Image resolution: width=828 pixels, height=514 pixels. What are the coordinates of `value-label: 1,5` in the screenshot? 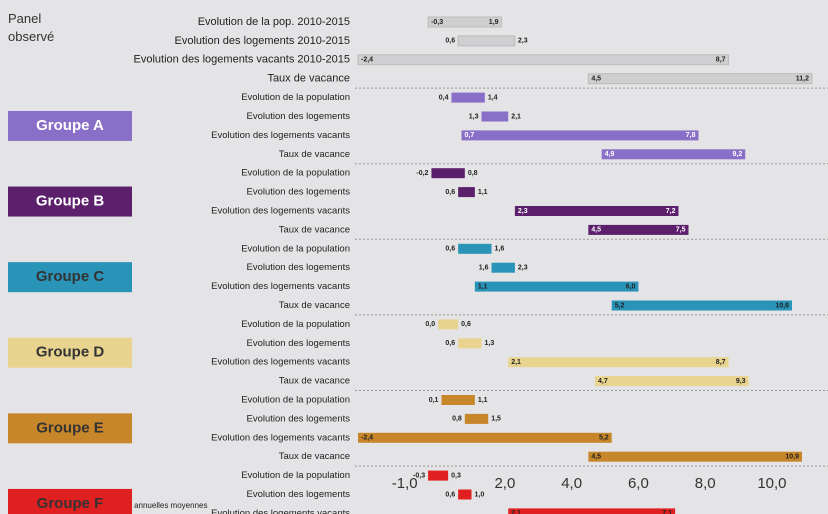 It's located at (496, 419).